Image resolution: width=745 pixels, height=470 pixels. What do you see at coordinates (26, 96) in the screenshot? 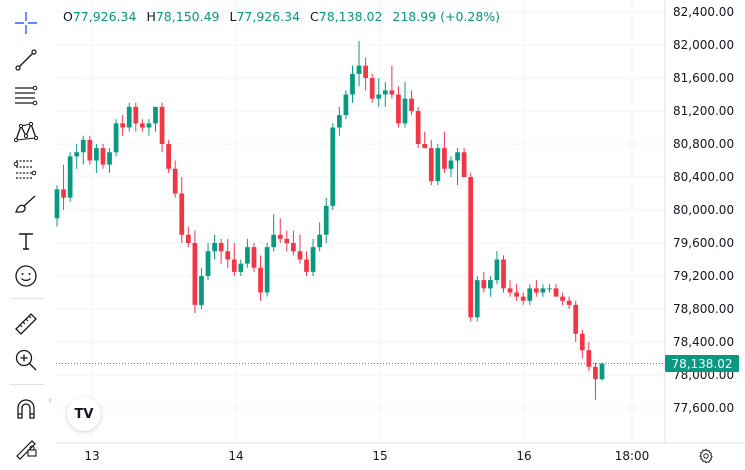
I see `fib-retracement-icon` at bounding box center [26, 96].